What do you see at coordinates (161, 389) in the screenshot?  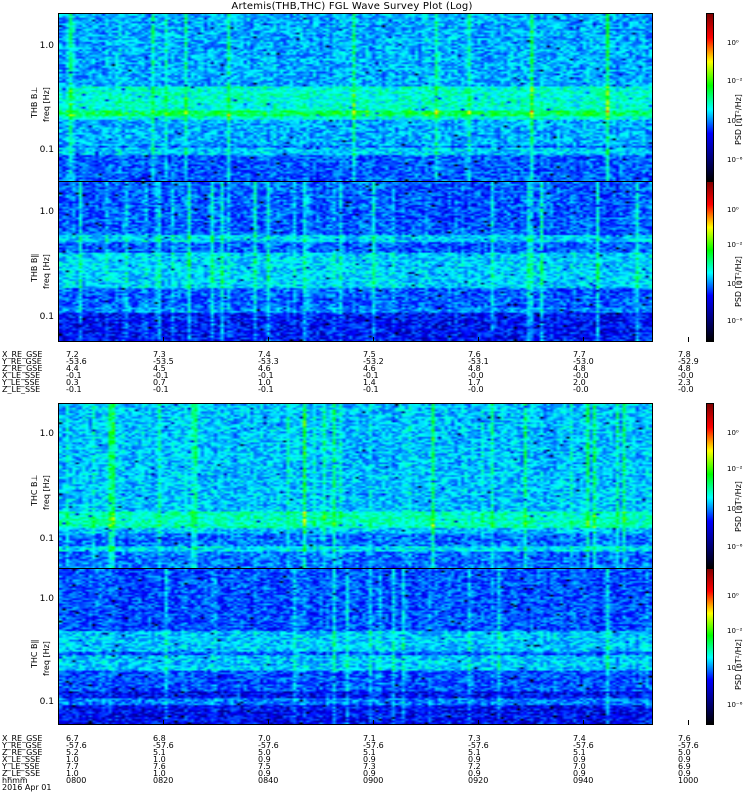 I see `ephem_thb-value-1-5: -0.1` at bounding box center [161, 389].